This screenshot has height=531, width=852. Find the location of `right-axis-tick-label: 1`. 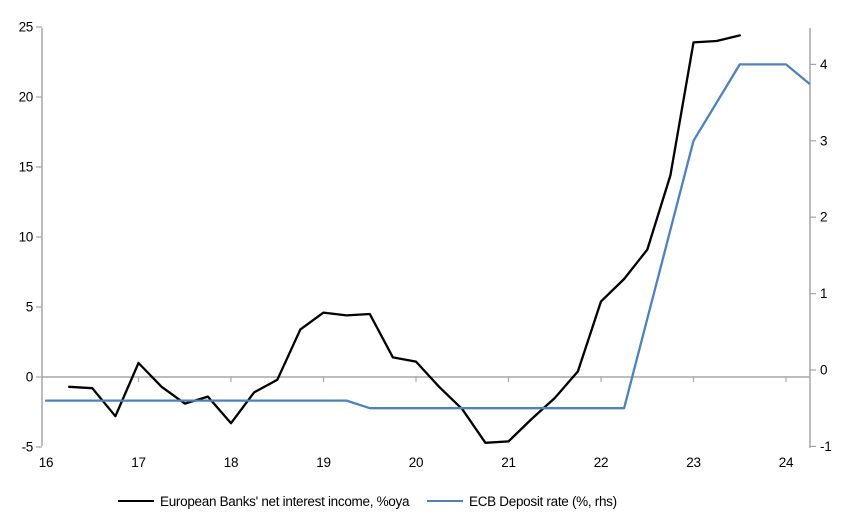

right-axis-tick-label: 1 is located at coordinates (823, 293).